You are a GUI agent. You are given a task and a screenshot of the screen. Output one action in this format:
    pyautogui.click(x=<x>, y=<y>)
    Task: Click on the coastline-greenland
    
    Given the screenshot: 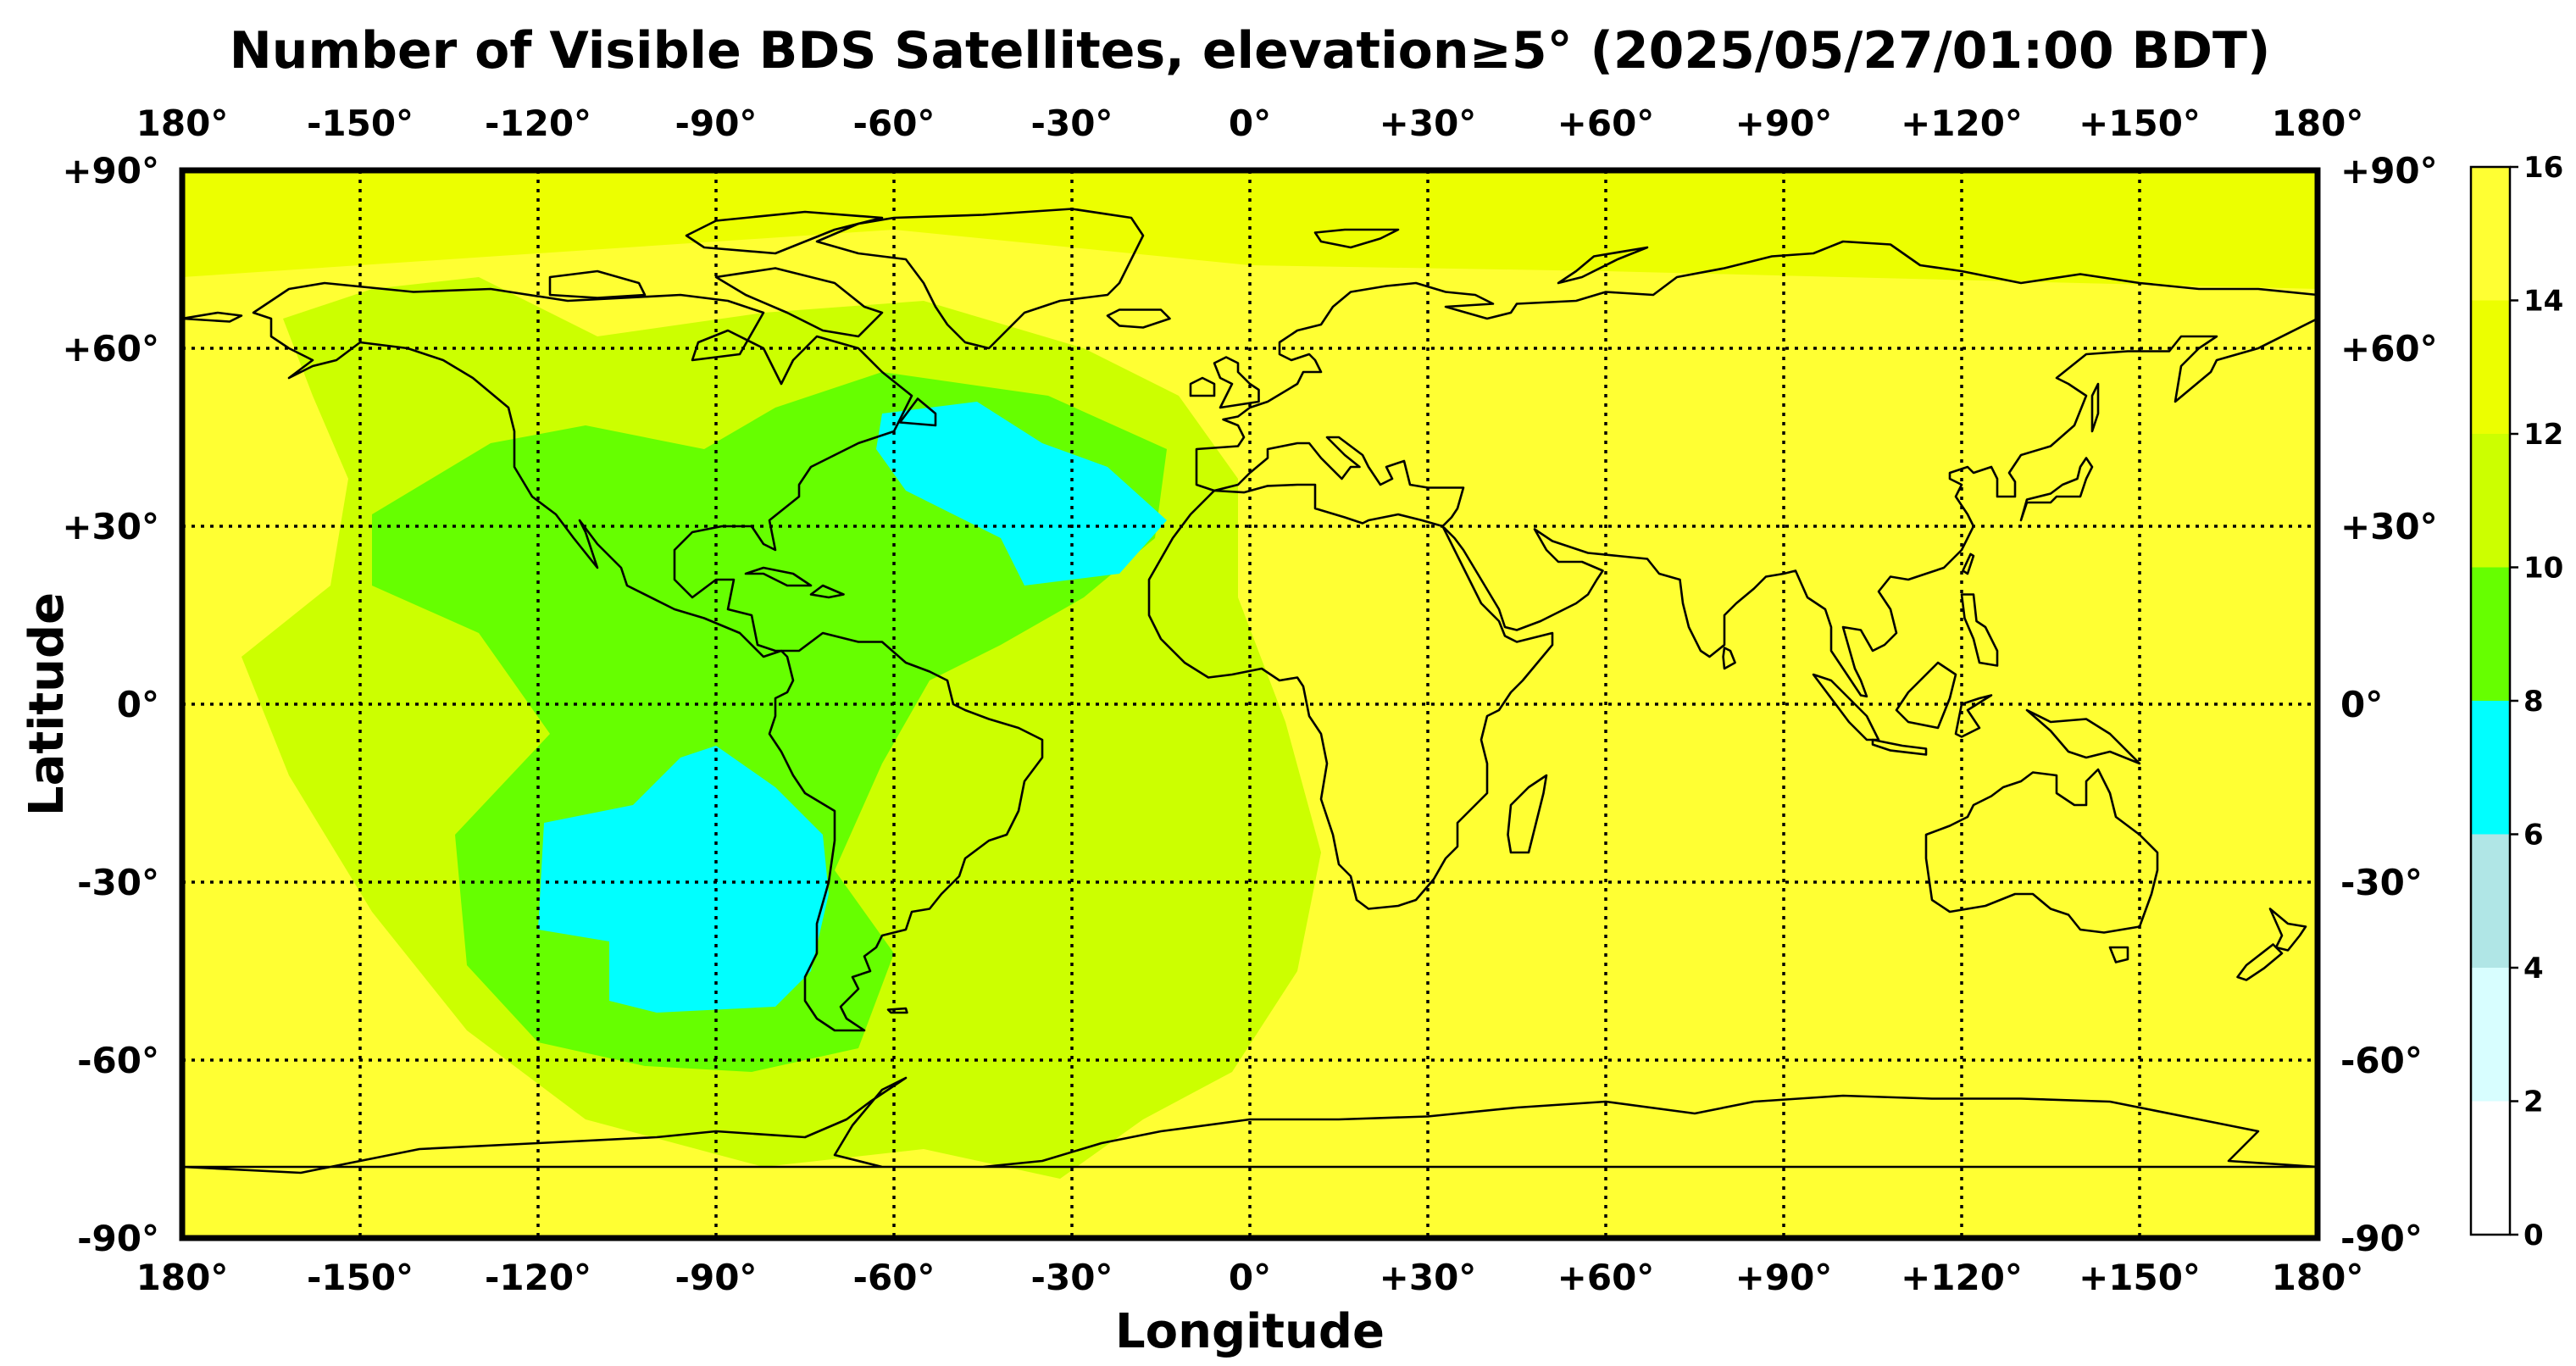 What is the action you would take?
    pyautogui.click(x=980, y=279)
    